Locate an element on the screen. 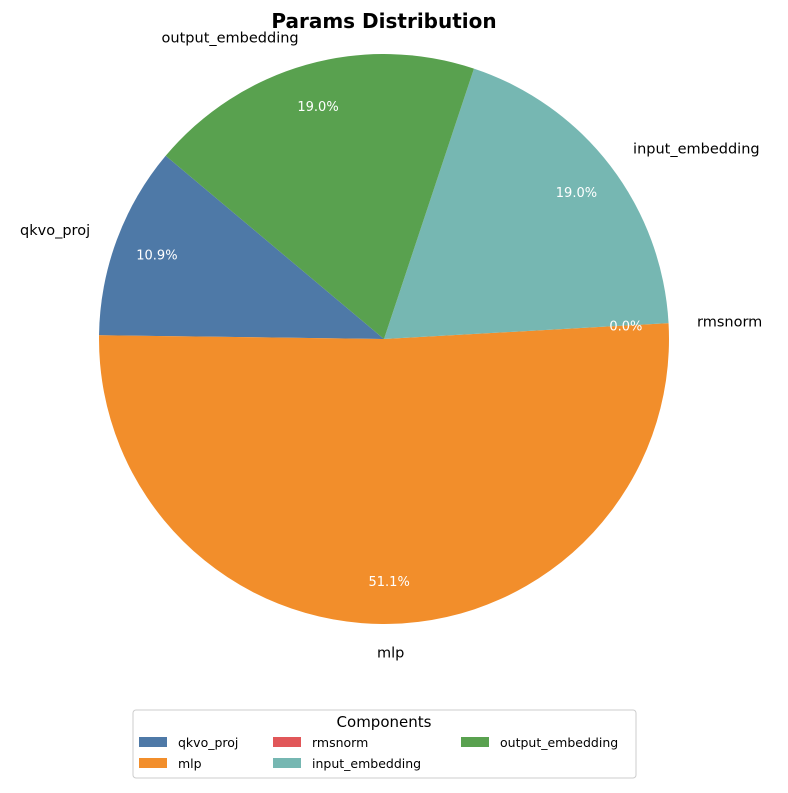 The image size is (788, 793). legend-label-rmsnorm: rmsnorm is located at coordinates (340, 742).